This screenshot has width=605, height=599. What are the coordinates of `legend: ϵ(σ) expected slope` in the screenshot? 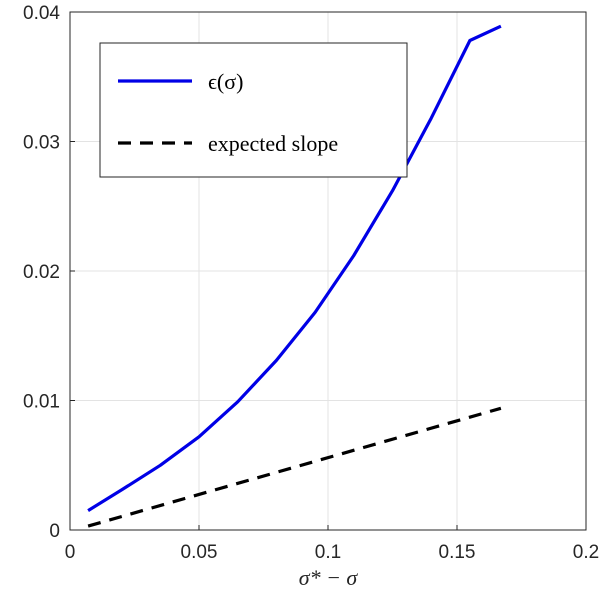 It's located at (253, 110).